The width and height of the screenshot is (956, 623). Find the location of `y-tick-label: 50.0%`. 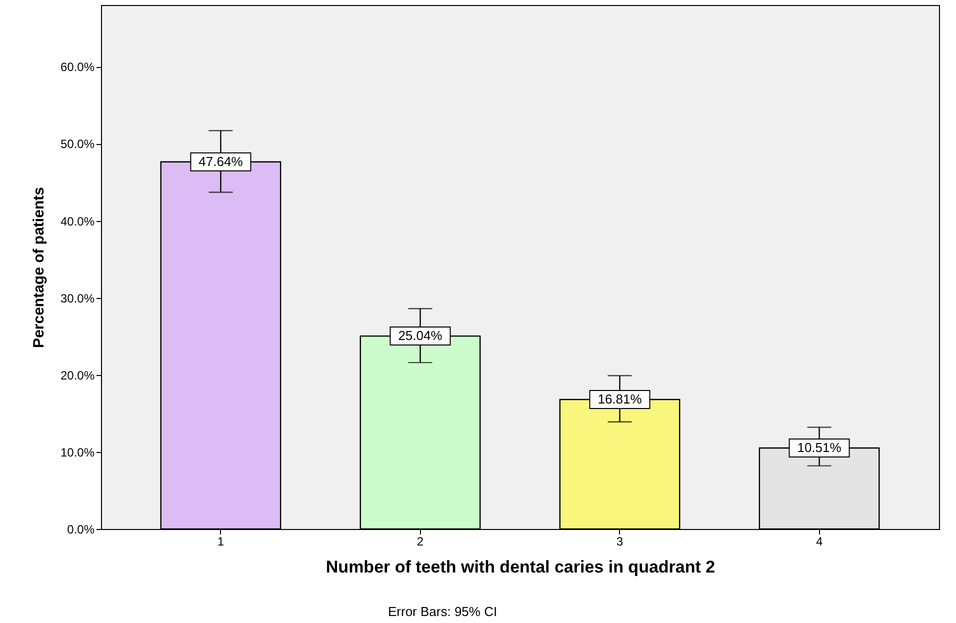

y-tick-label: 50.0% is located at coordinates (77, 144).